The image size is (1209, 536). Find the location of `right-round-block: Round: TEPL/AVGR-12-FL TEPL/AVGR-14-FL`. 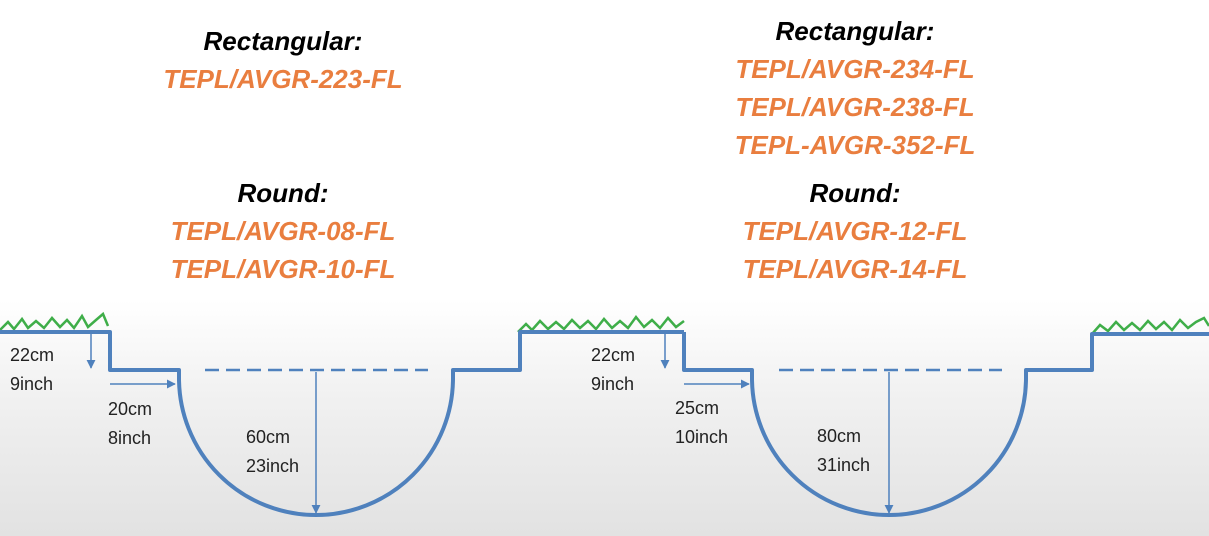

right-round-block: Round: TEPL/AVGR-12-FL TEPL/AVGR-14-FL is located at coordinates (855, 231).